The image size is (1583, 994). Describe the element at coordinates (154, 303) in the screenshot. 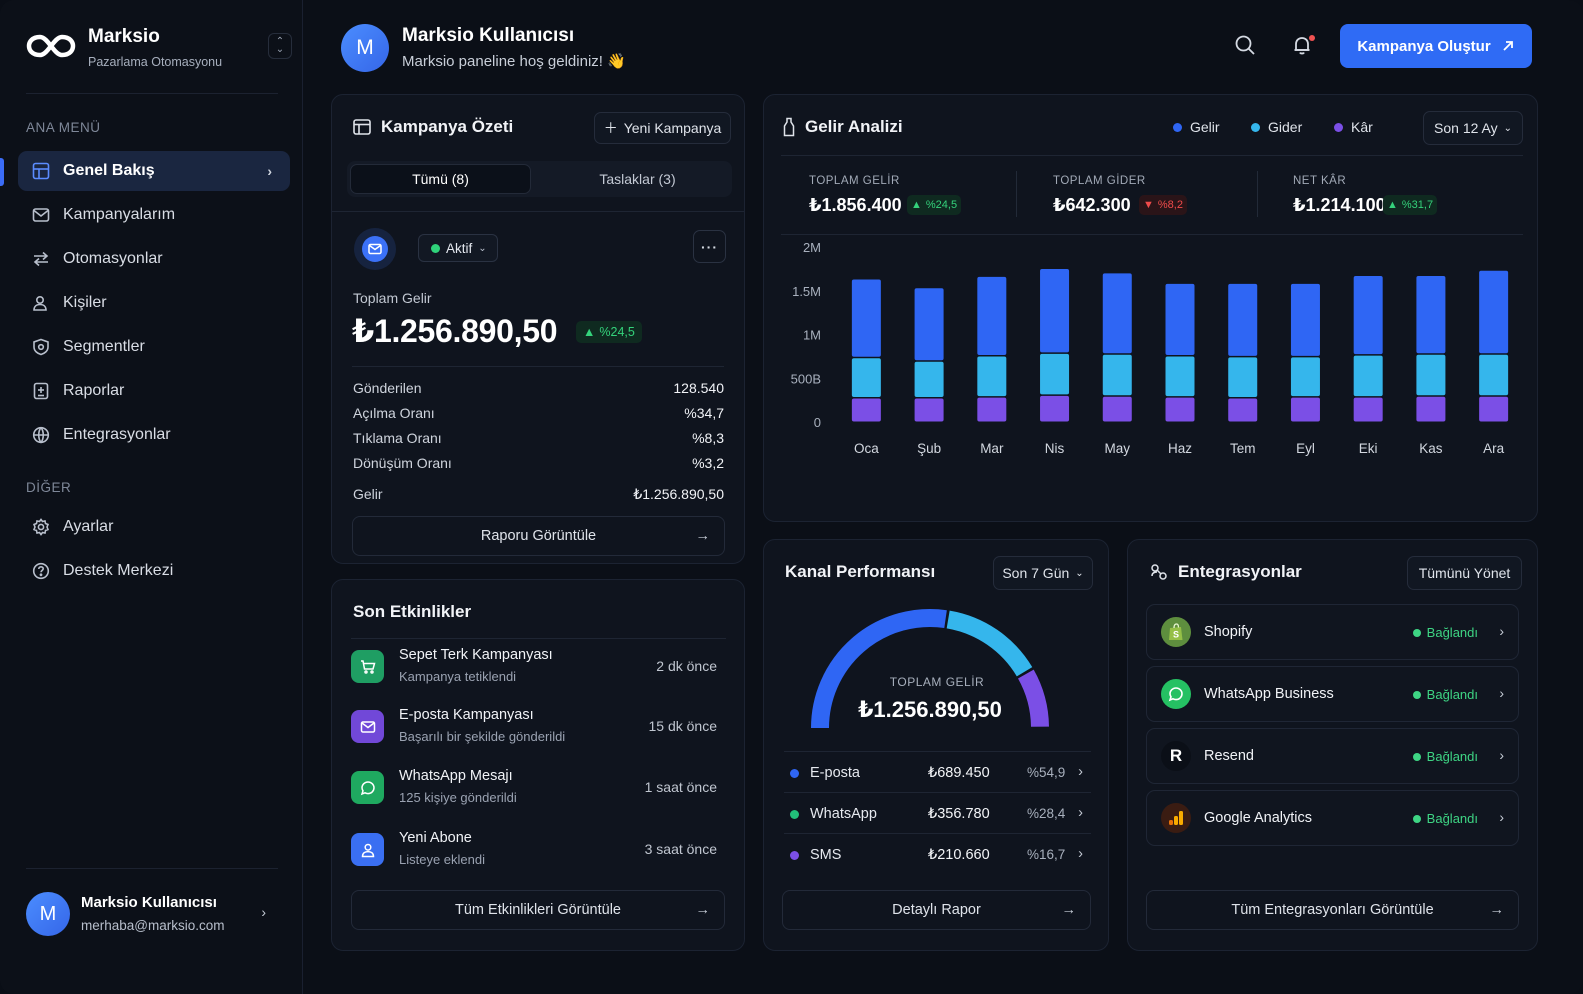

I see `sidebar-item-contacts: Kişiler` at that location.